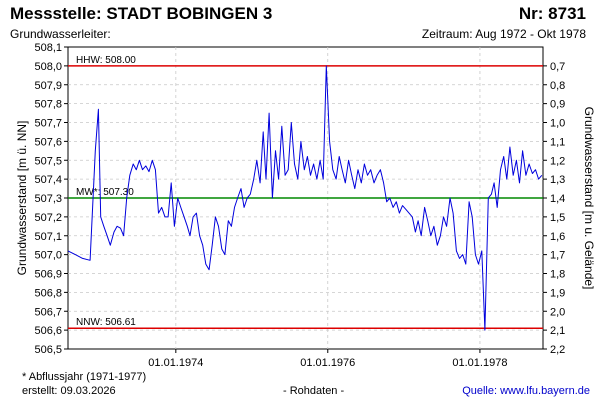 The height and width of the screenshot is (400, 600). What do you see at coordinates (557, 331) in the screenshot?
I see `y-right-tick-label: 2,1` at bounding box center [557, 331].